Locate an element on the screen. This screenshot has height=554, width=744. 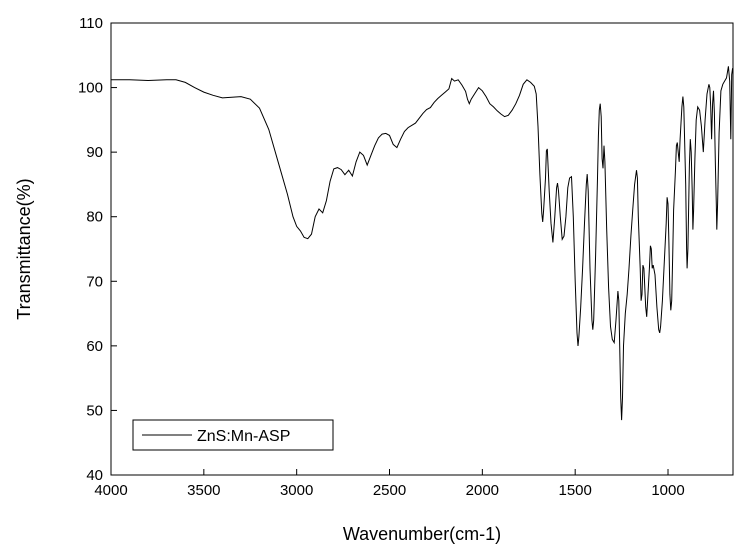
y-tick-label: 90 is located at coordinates (94, 152).